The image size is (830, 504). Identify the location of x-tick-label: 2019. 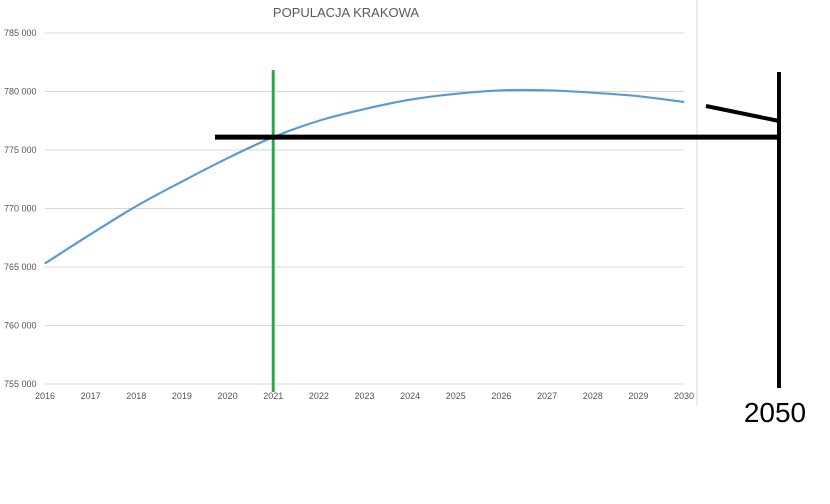
(182, 396).